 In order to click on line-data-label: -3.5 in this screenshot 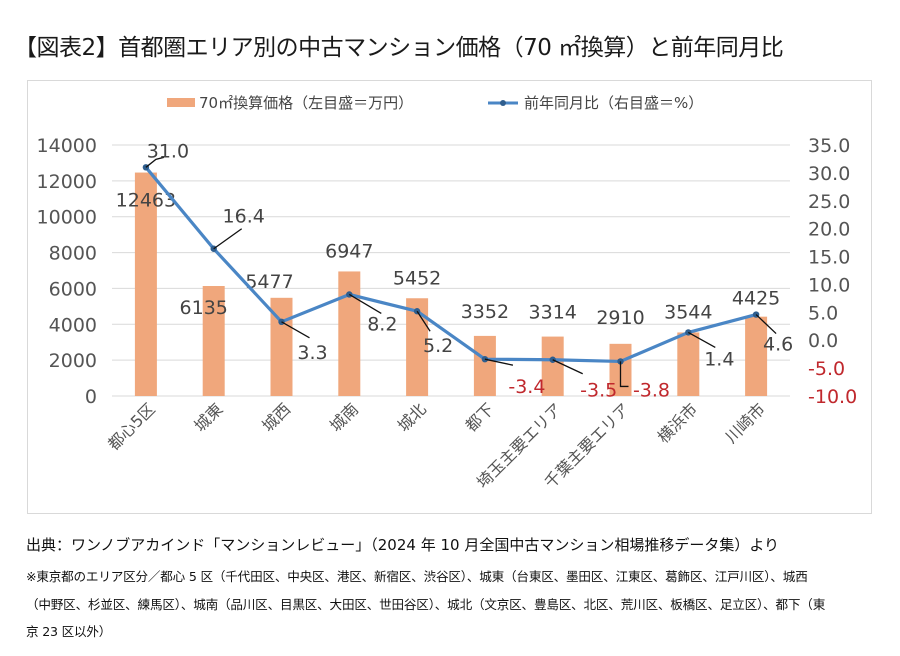, I will do `click(598, 391)`.